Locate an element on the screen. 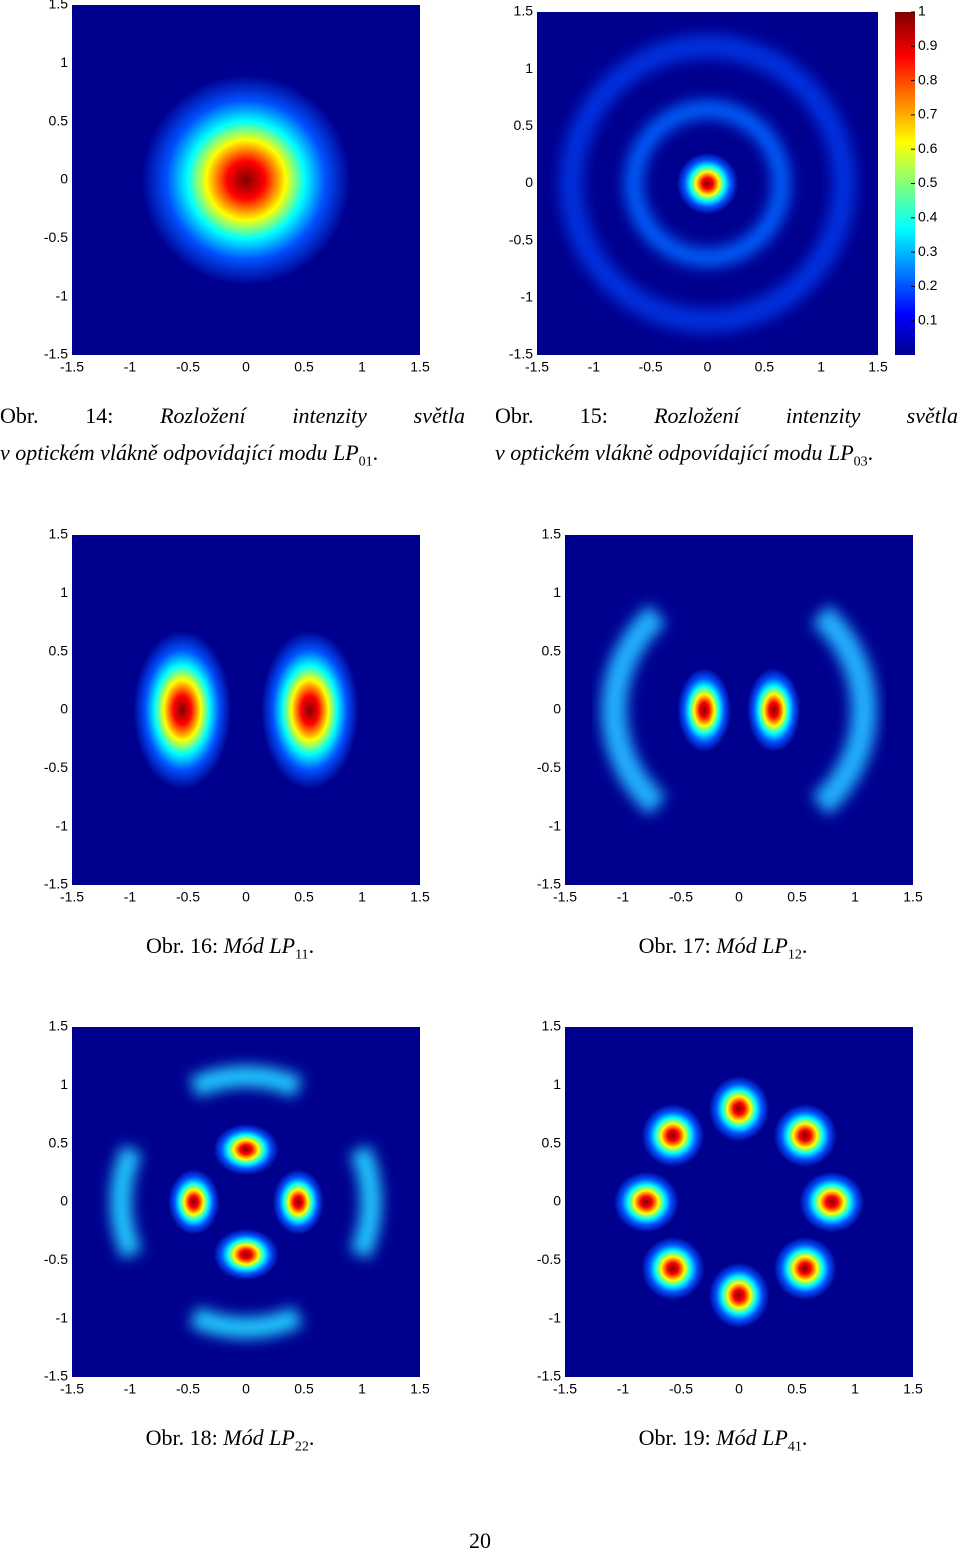  colorbar-tick-label: 0.8 is located at coordinates (928, 79).